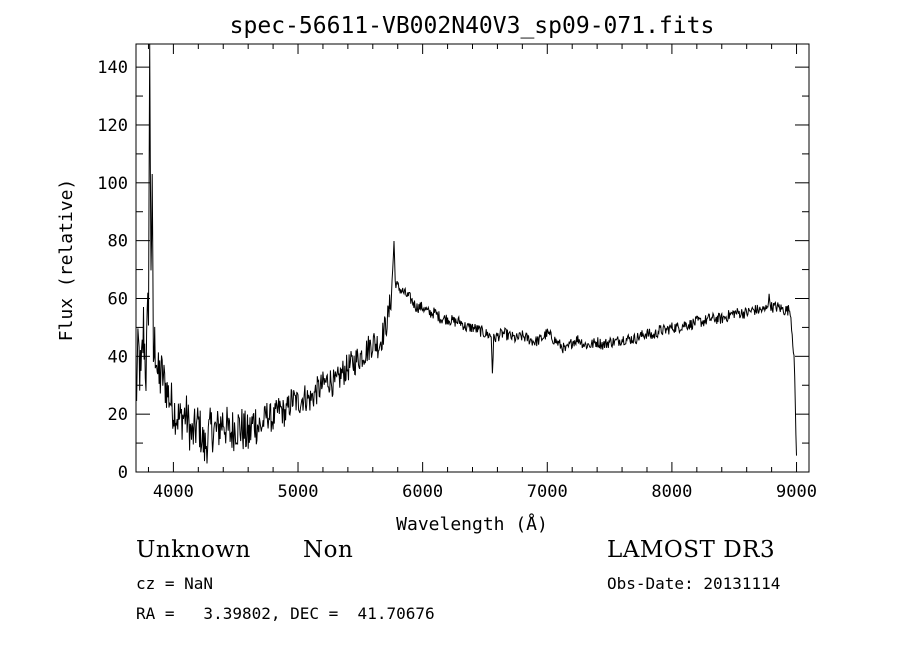 This screenshot has width=900, height=649. Describe the element at coordinates (328, 550) in the screenshot. I see `spectral-subclass: Non` at that location.